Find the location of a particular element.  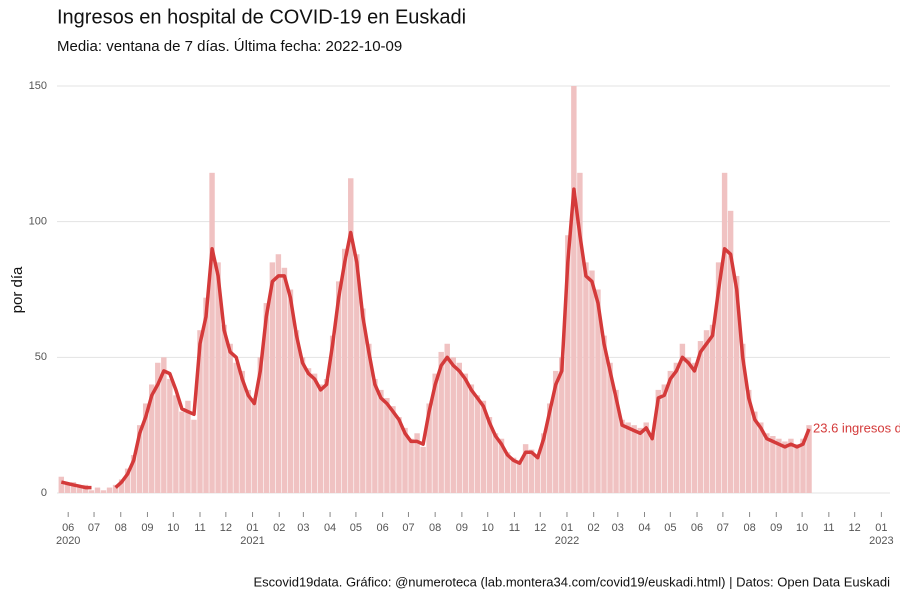

x-tick-label: 02 is located at coordinates (279, 528).